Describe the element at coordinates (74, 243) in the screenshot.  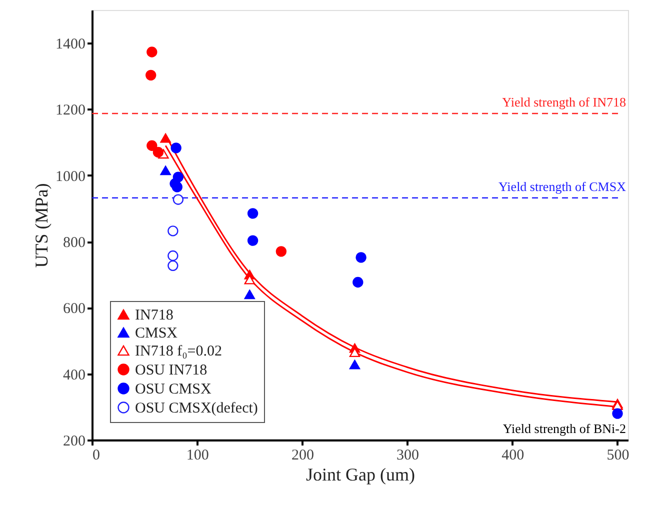
I see `y-tick-label: 800` at that location.